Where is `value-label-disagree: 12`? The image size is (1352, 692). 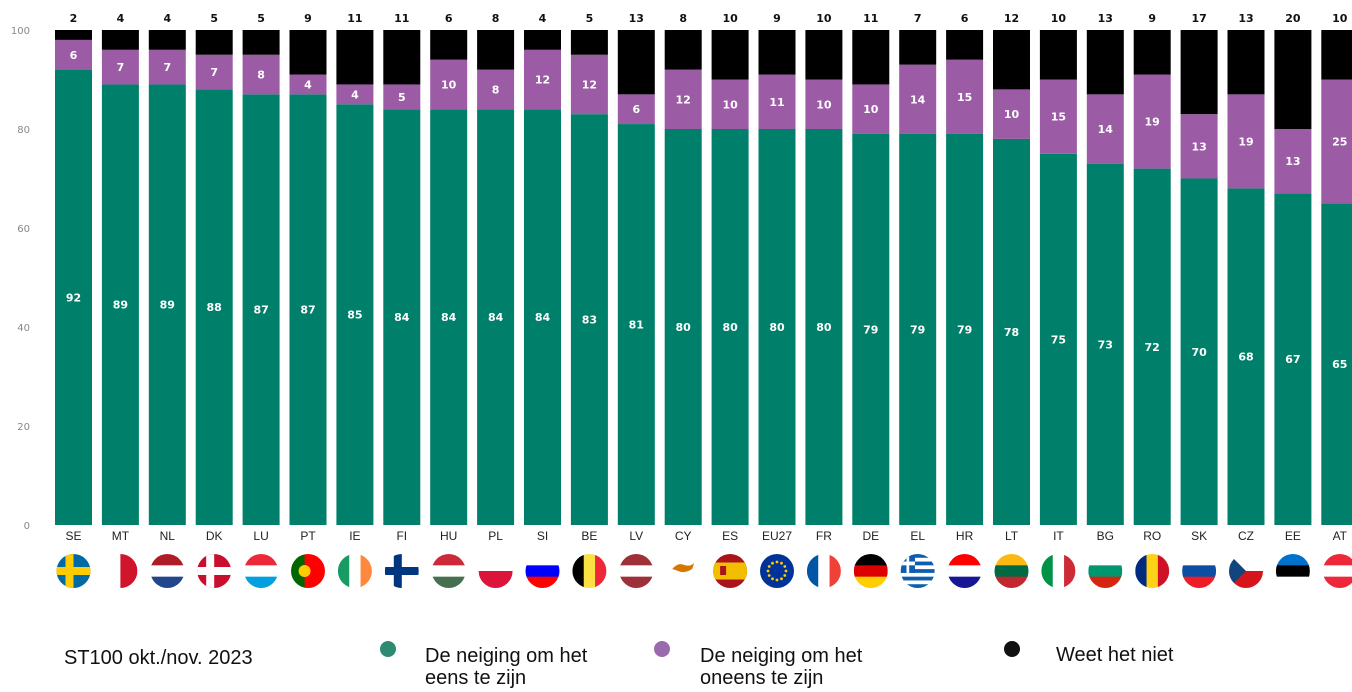 value-label-disagree: 12 is located at coordinates (683, 99).